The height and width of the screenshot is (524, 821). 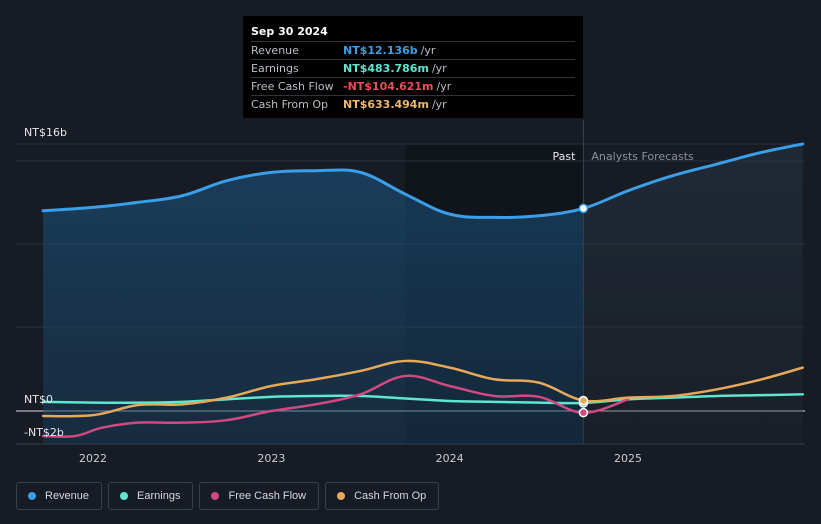 What do you see at coordinates (271, 458) in the screenshot?
I see `x-tick-label: 2023` at bounding box center [271, 458].